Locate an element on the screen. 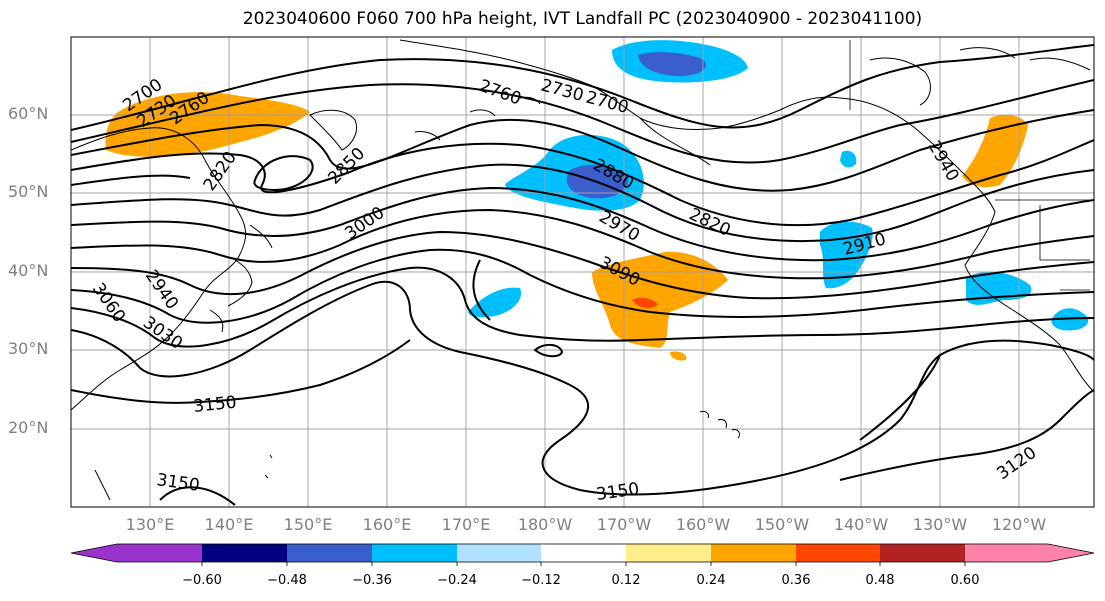 The width and height of the screenshot is (1105, 601). colorbar-min-extension is located at coordinates (94, 553).